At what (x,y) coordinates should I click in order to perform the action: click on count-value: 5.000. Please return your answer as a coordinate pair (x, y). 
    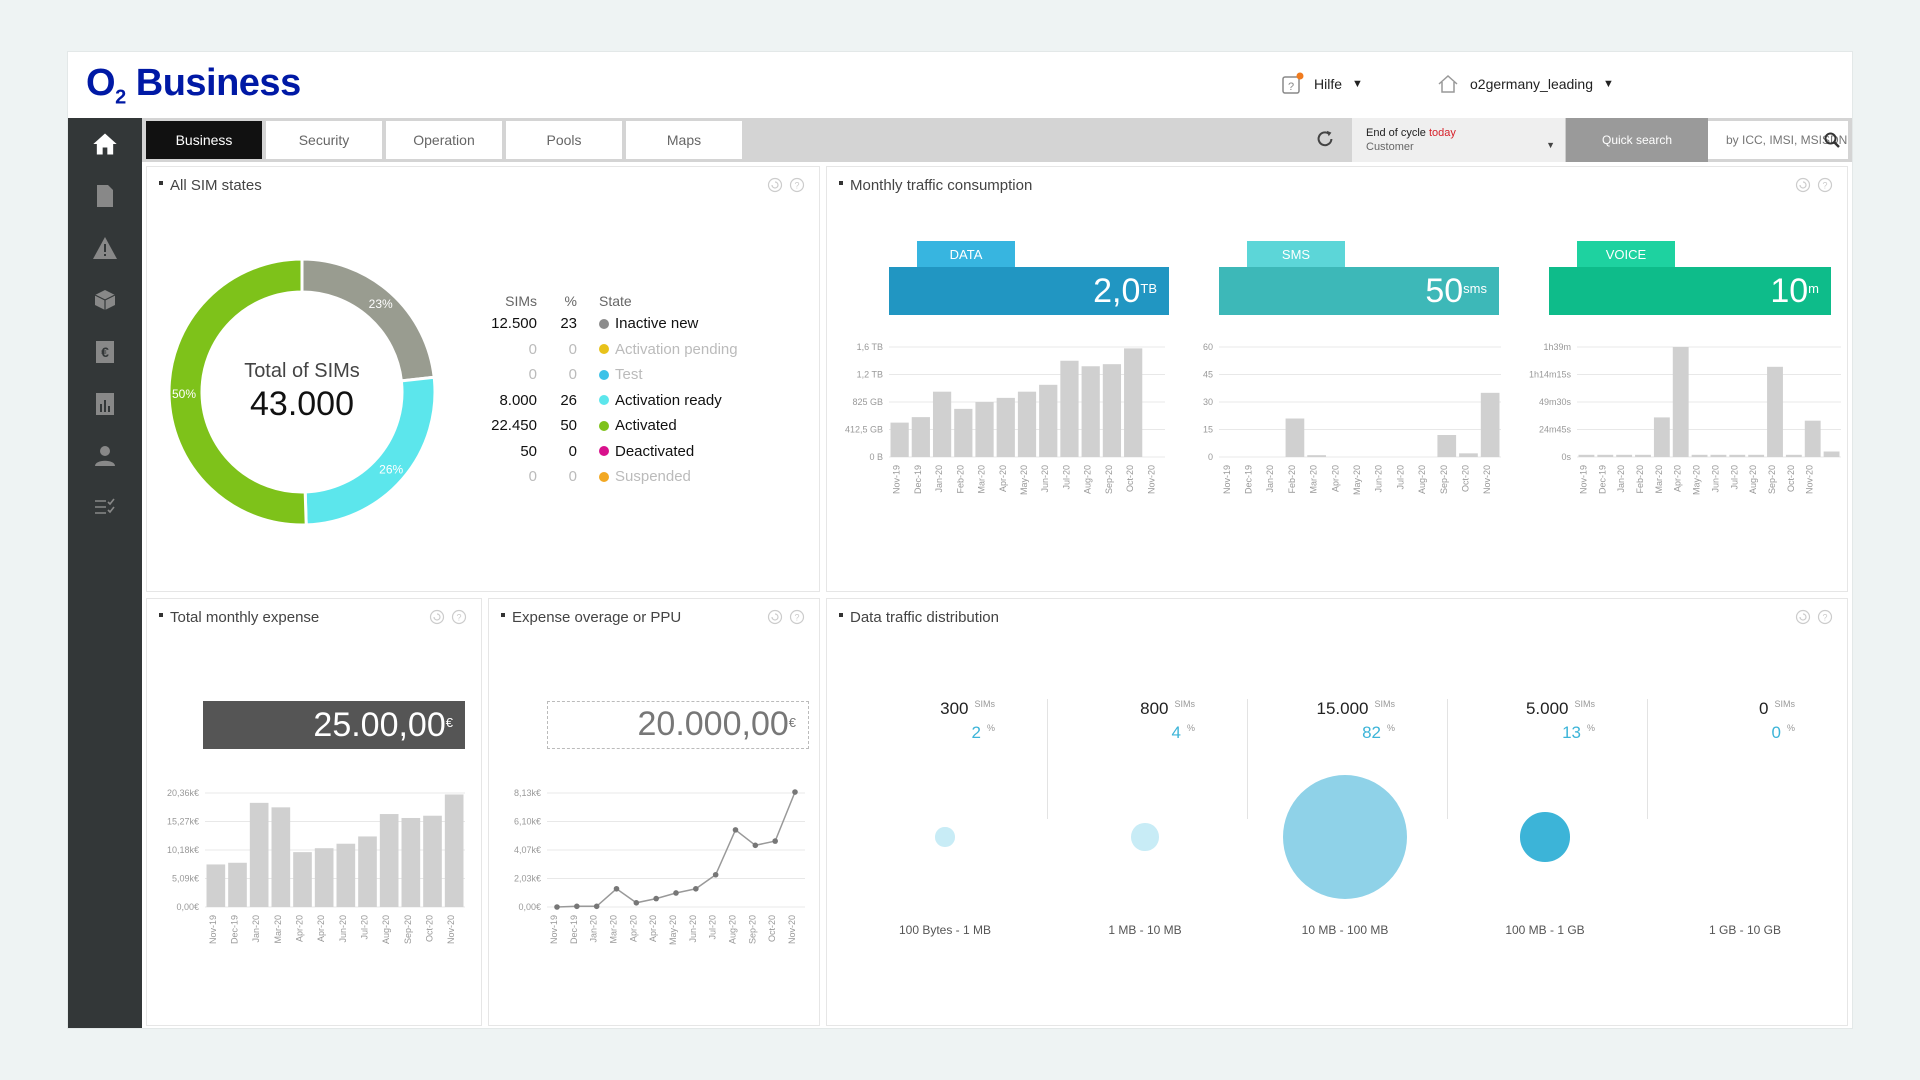
    Looking at the image, I should click on (1547, 708).